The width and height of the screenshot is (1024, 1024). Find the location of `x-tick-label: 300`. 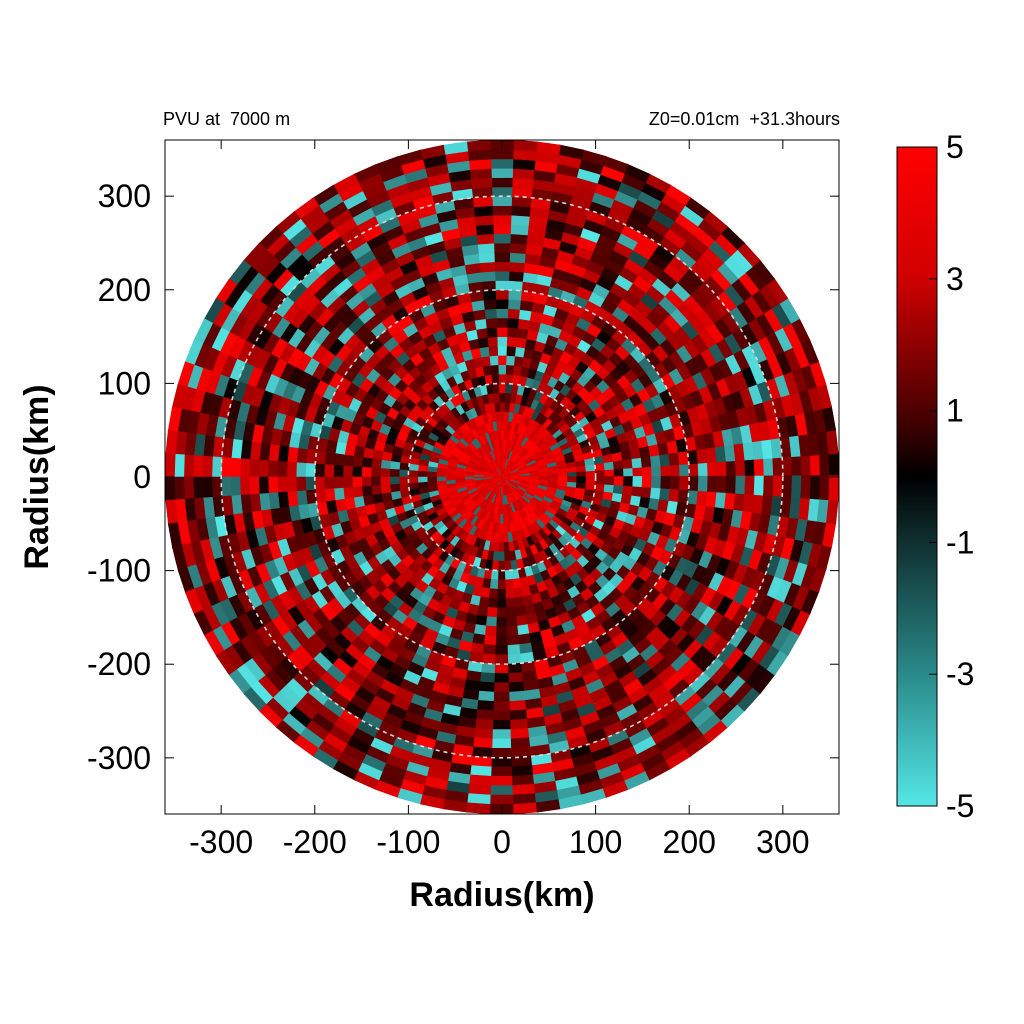

x-tick-label: 300 is located at coordinates (782, 842).